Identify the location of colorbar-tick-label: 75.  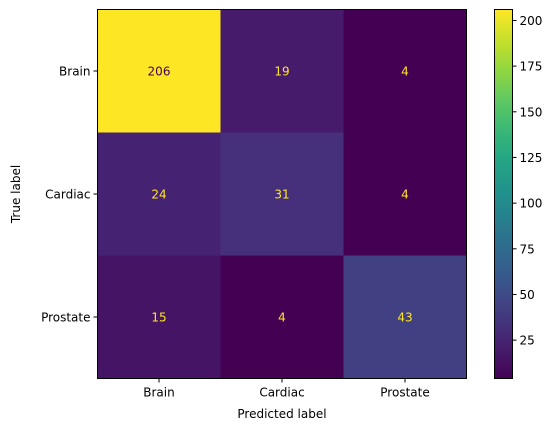
(527, 249).